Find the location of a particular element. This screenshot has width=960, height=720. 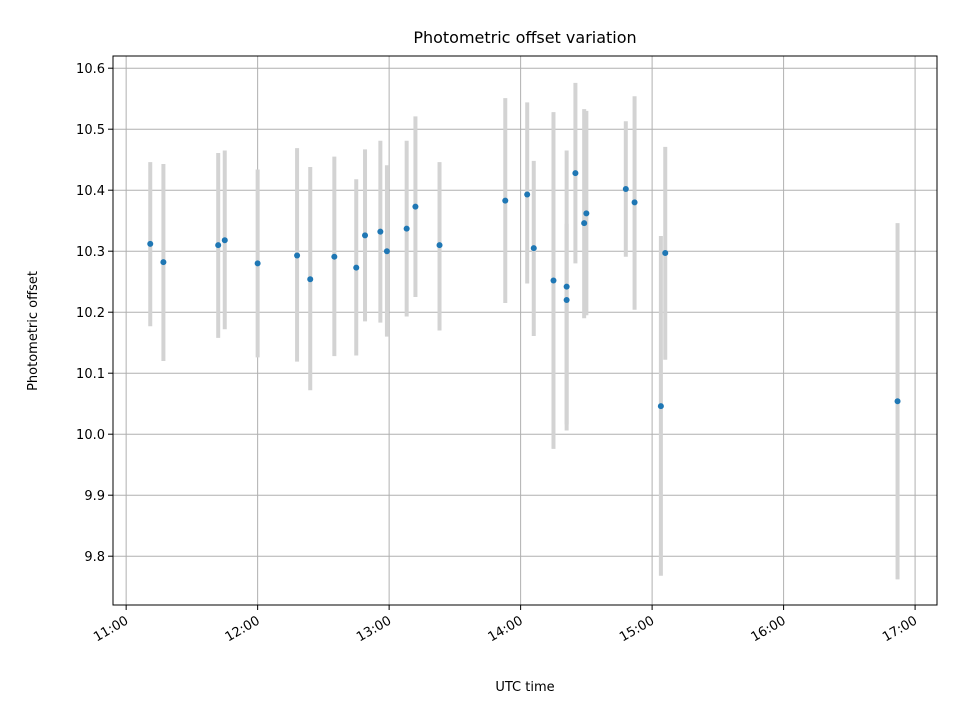

y-tick-label: 10.4 is located at coordinates (90, 191).